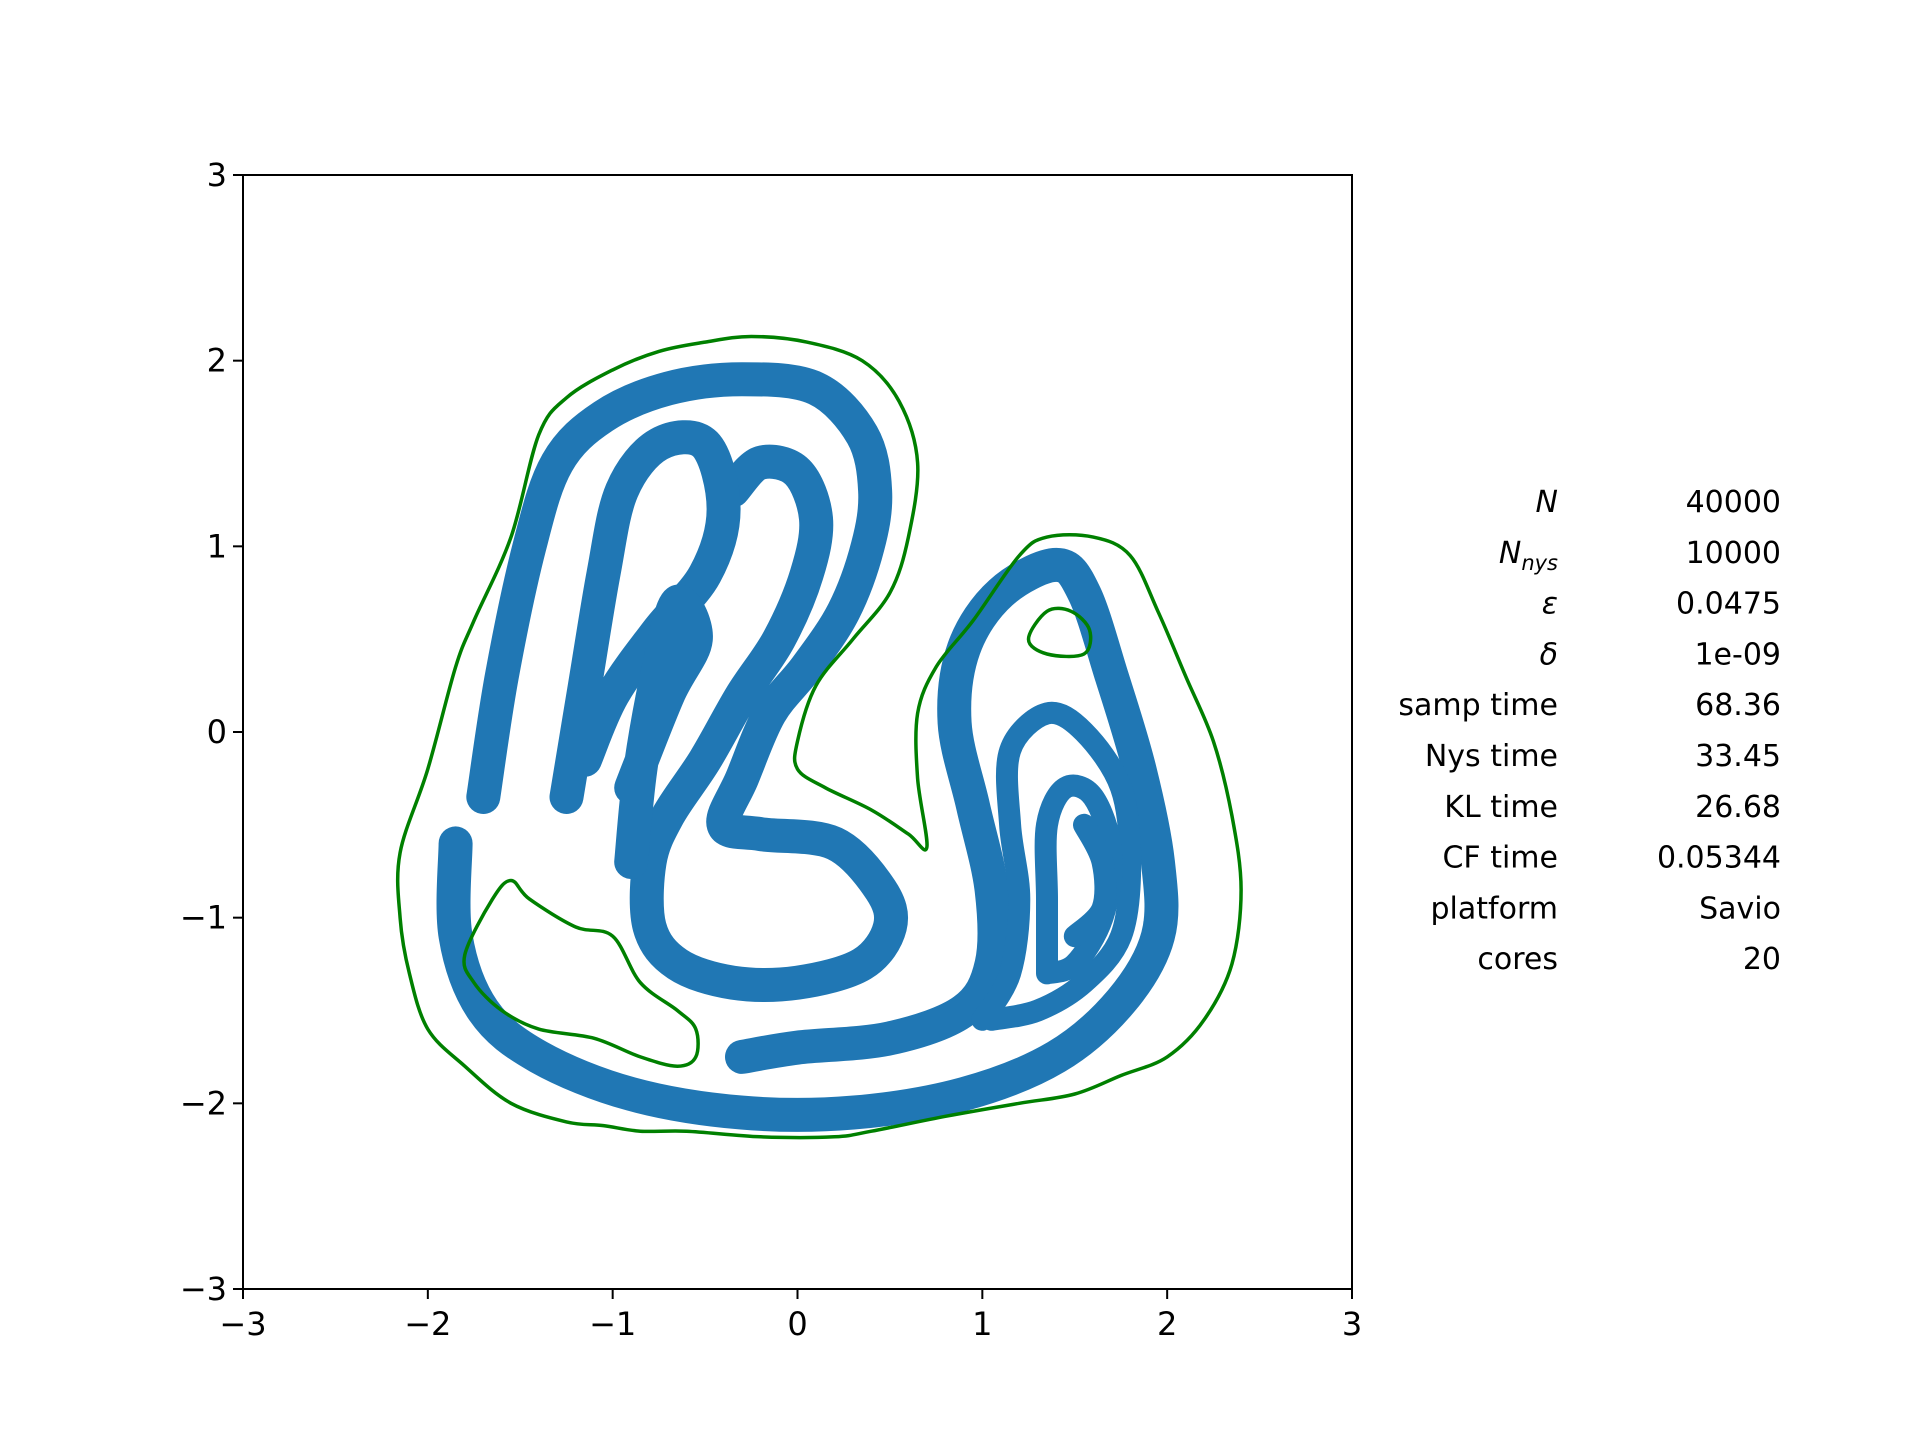  What do you see at coordinates (1719, 858) in the screenshot?
I see `info-value: 0.05344` at bounding box center [1719, 858].